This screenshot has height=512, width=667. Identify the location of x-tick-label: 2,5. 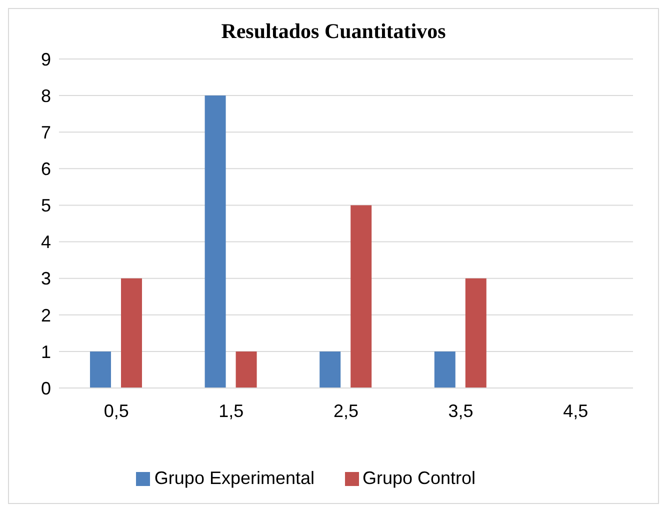
(346, 410).